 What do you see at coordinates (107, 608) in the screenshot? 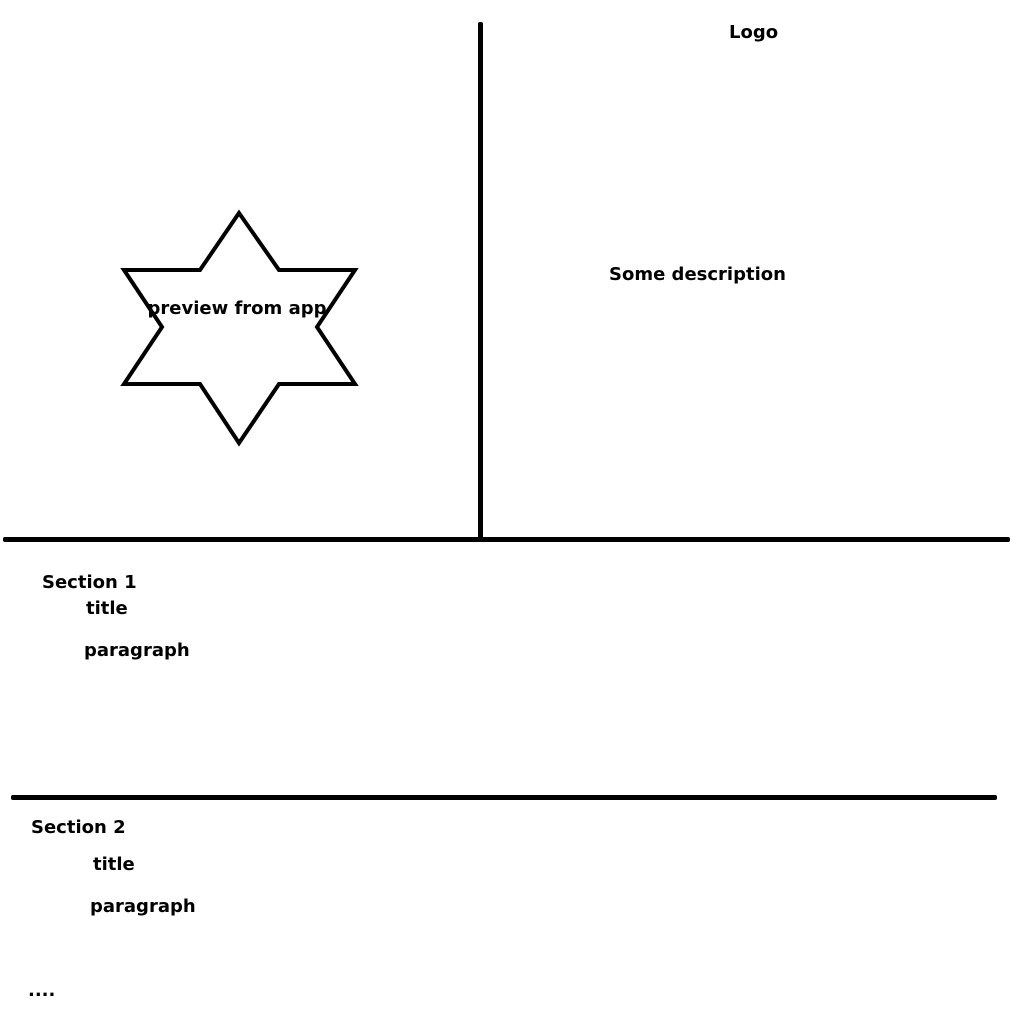
I see `section-1-title: title` at bounding box center [107, 608].